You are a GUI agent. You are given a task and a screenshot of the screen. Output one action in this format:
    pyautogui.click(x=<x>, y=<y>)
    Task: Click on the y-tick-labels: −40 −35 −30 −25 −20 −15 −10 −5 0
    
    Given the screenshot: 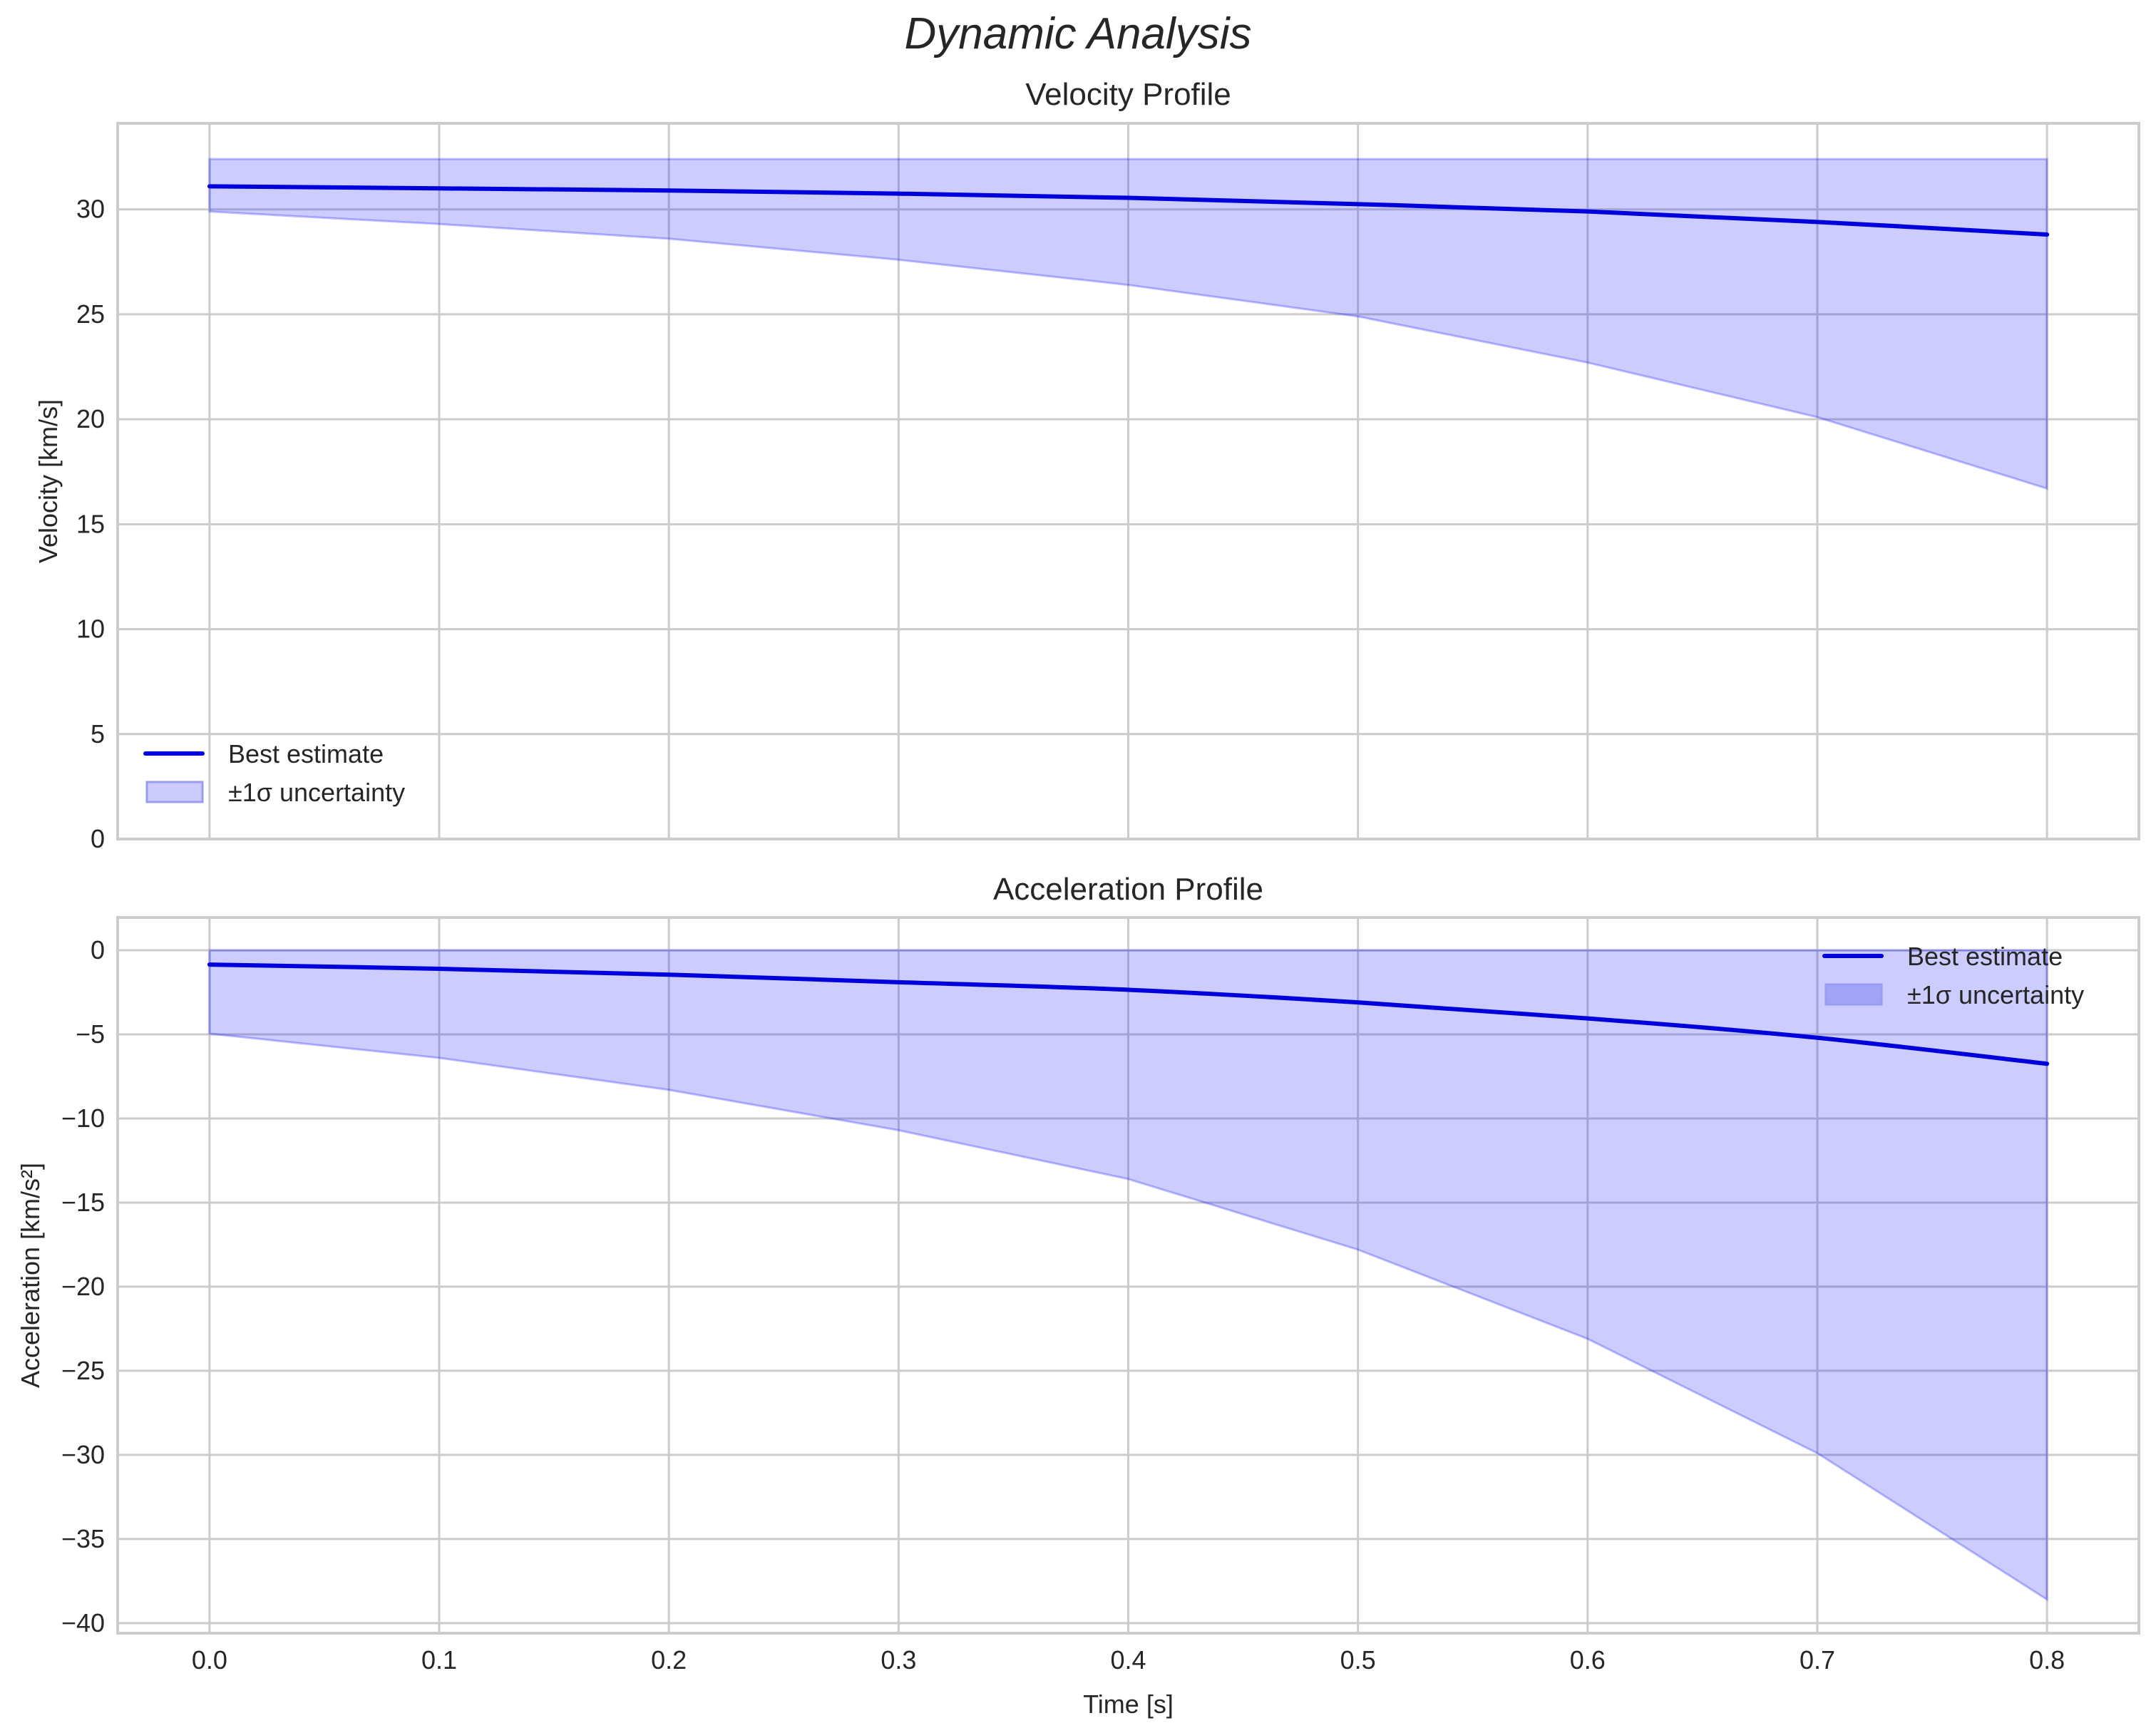 What is the action you would take?
    pyautogui.click(x=83, y=1286)
    